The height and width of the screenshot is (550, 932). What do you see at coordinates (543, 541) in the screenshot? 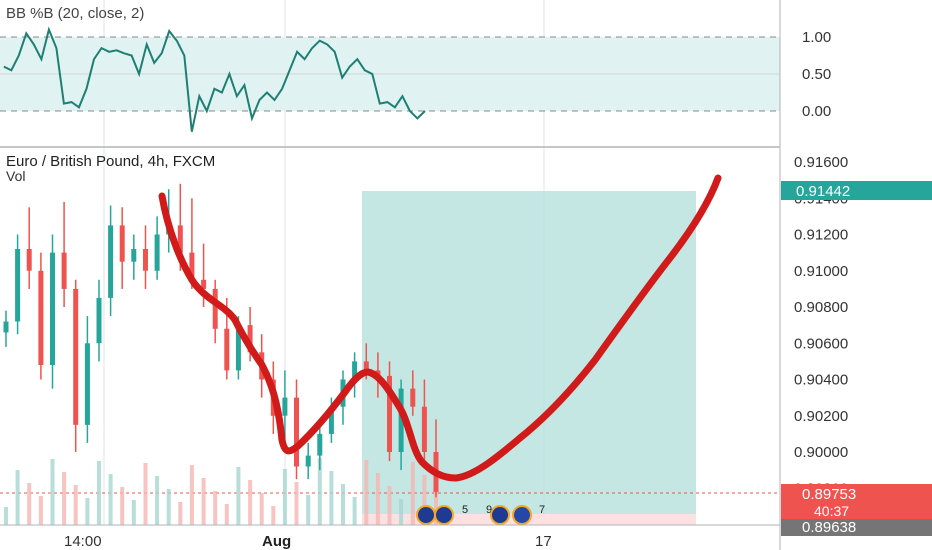
I see `time-tick: 17` at bounding box center [543, 541].